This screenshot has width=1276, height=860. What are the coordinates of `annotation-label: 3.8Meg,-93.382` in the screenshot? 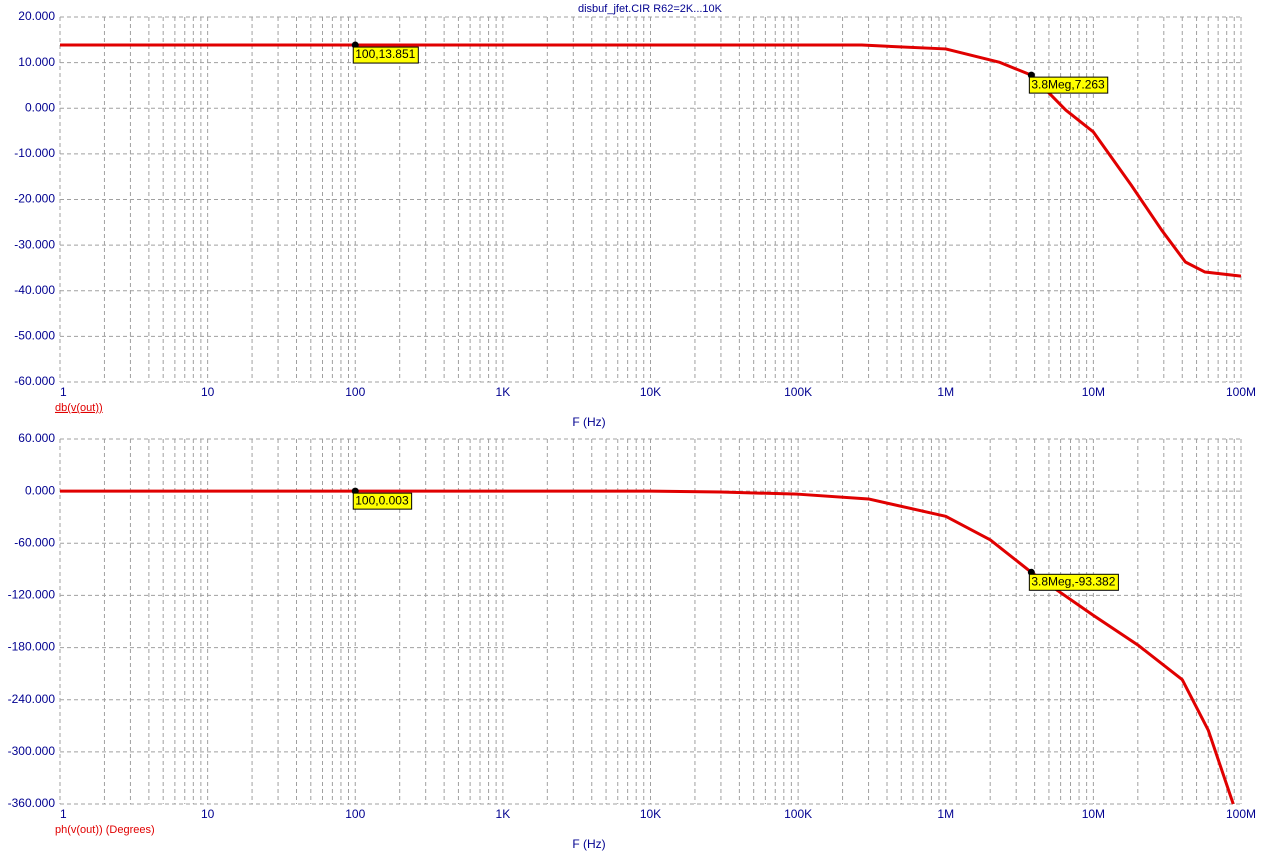 It's located at (1073, 581).